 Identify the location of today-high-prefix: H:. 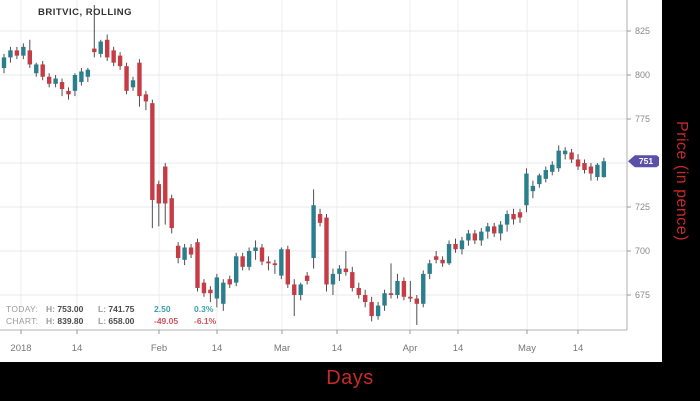
(50, 309).